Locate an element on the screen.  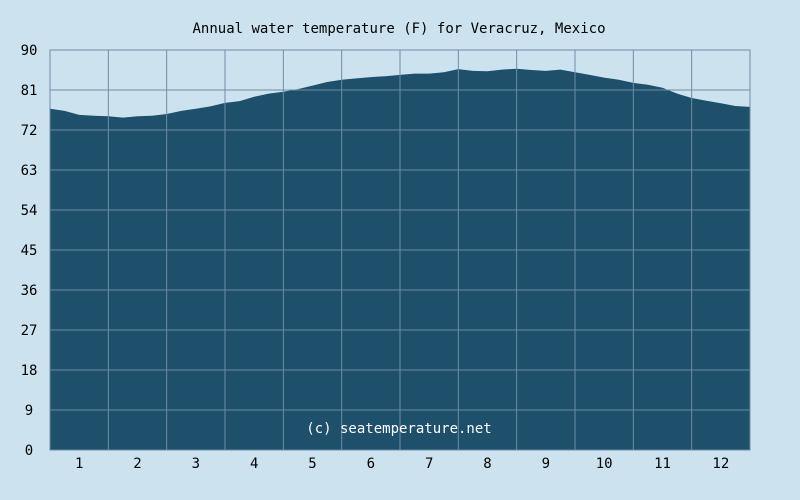
y-tick-label: 18 is located at coordinates (29, 371).